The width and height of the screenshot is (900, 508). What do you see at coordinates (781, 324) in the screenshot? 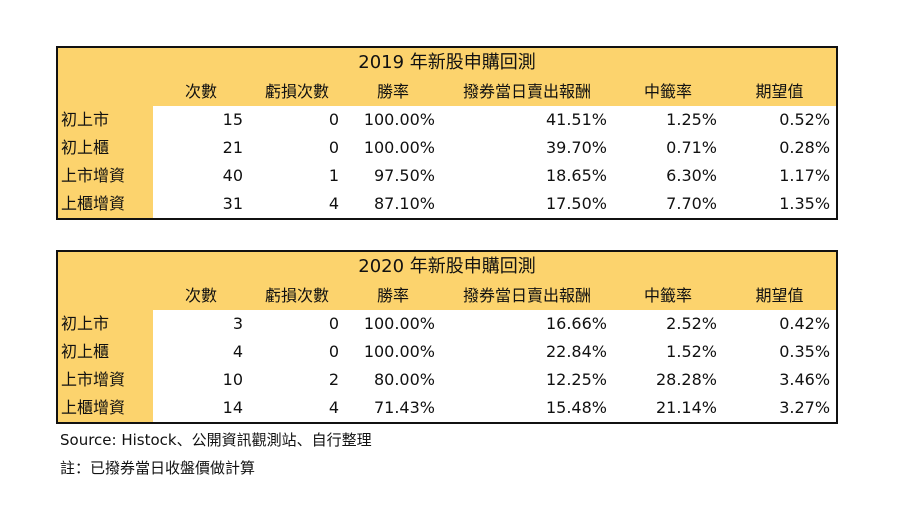
I see `cell-expected-value: 0.42%` at bounding box center [781, 324].